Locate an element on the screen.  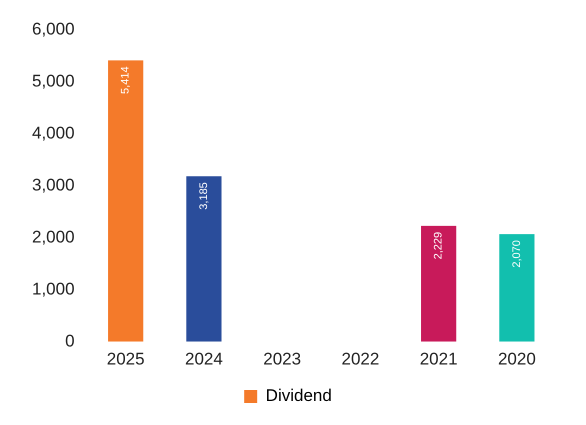
y-tick-label: 0 is located at coordinates (70, 340).